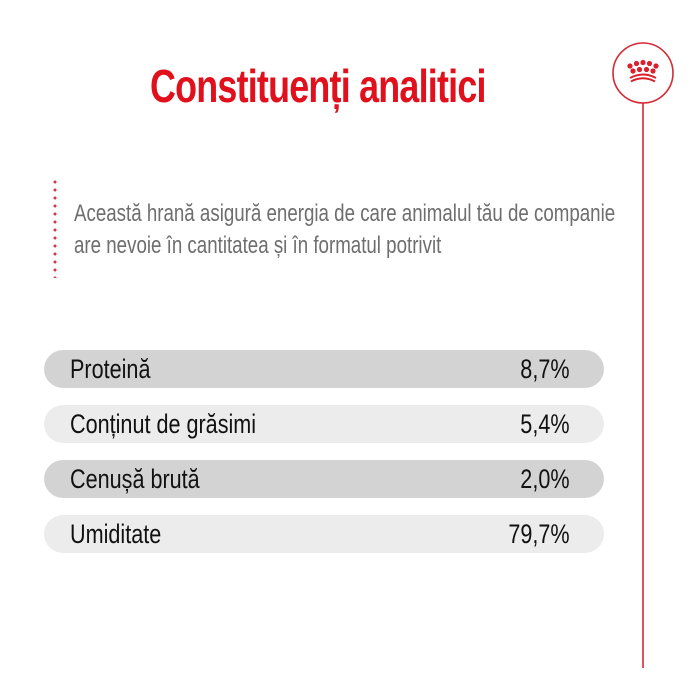 This screenshot has width=700, height=700. I want to click on dotted-divider, so click(55, 228).